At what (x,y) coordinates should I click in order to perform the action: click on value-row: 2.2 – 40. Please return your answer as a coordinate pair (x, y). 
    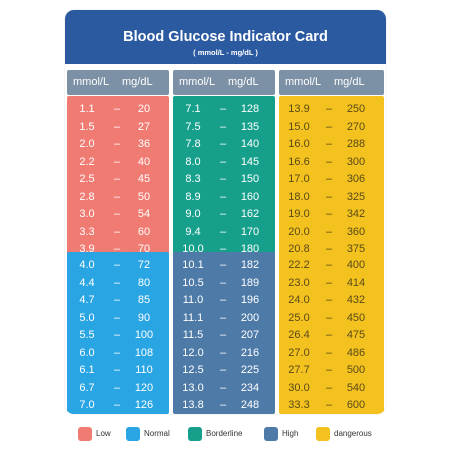
    Looking at the image, I should click on (118, 162).